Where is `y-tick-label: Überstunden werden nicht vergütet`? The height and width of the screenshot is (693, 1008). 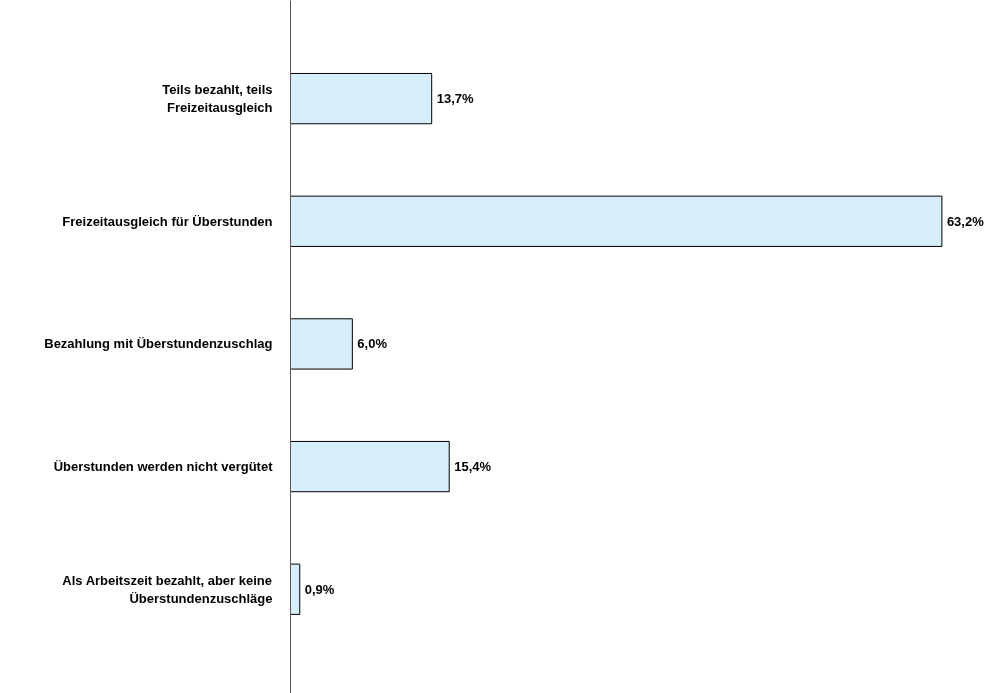 y-tick-label: Überstunden werden nicht vergütet is located at coordinates (163, 467).